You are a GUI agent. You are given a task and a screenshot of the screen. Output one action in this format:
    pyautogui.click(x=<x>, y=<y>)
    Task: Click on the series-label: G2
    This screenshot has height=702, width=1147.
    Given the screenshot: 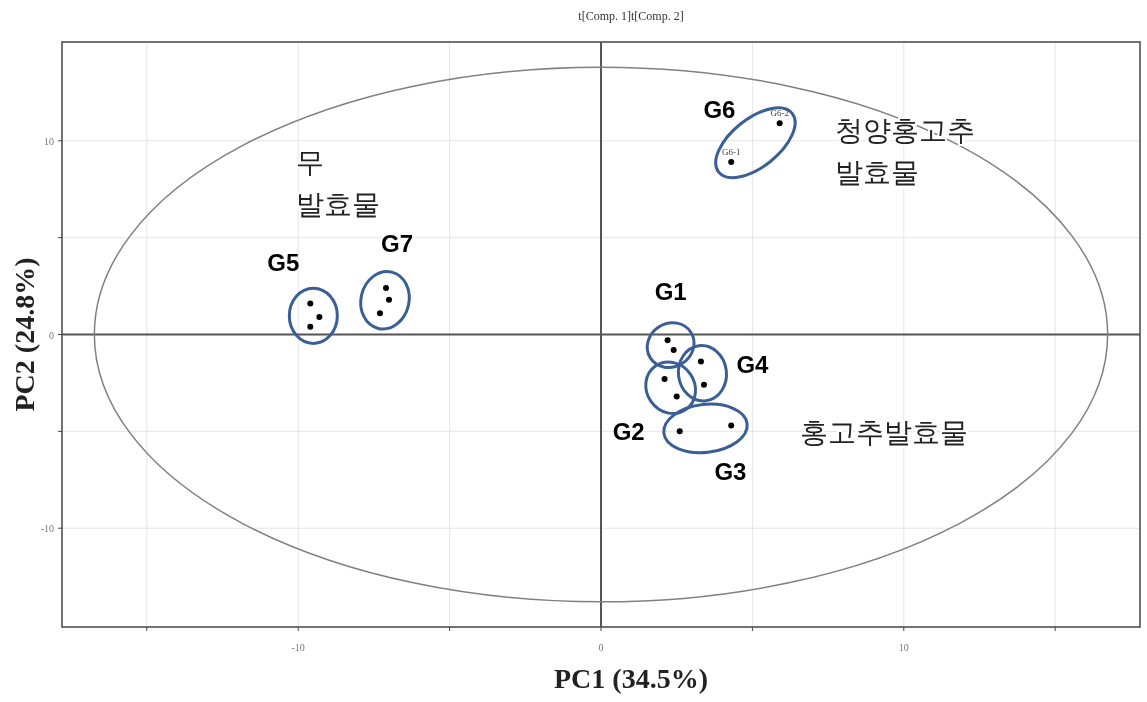 What is the action you would take?
    pyautogui.click(x=628, y=431)
    